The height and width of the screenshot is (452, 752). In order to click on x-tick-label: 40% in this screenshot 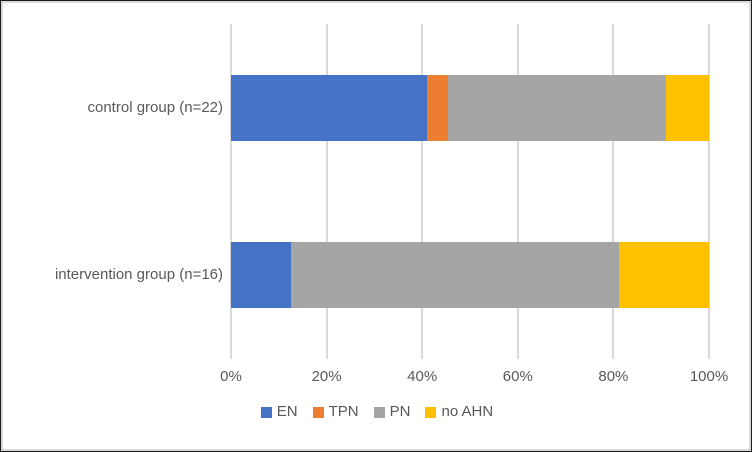, I will do `click(422, 376)`.